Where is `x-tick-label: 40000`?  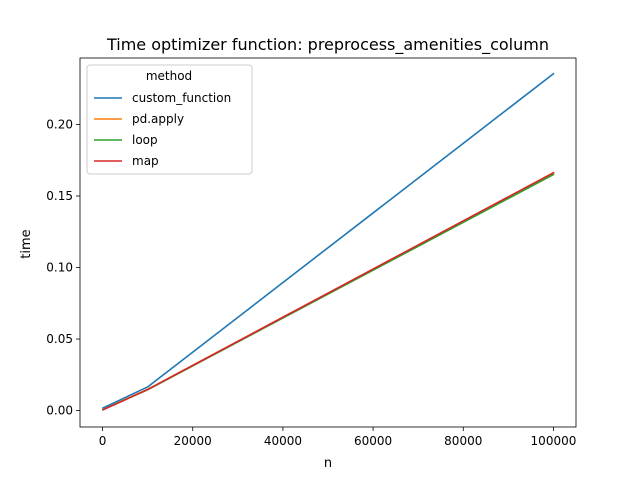
x-tick-label: 40000 is located at coordinates (283, 441).